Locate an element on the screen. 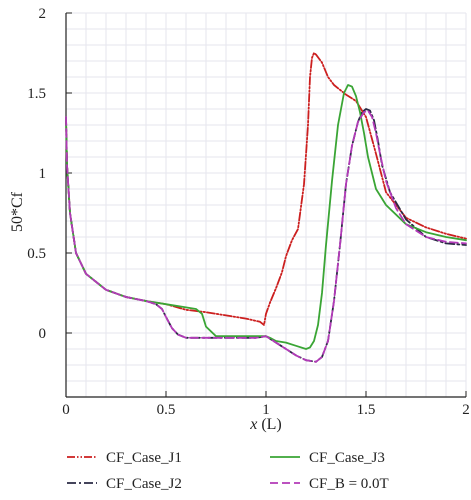 This screenshot has height=500, width=471. y-axis-title: 50*Cf is located at coordinates (17, 211).